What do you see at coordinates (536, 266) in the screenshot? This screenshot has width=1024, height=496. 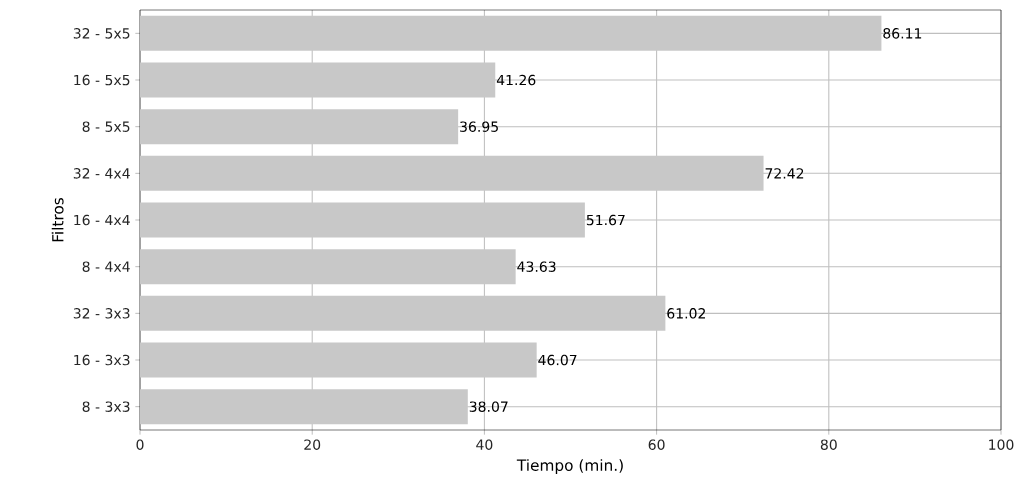 I see `data-label: 43.63` at bounding box center [536, 266].